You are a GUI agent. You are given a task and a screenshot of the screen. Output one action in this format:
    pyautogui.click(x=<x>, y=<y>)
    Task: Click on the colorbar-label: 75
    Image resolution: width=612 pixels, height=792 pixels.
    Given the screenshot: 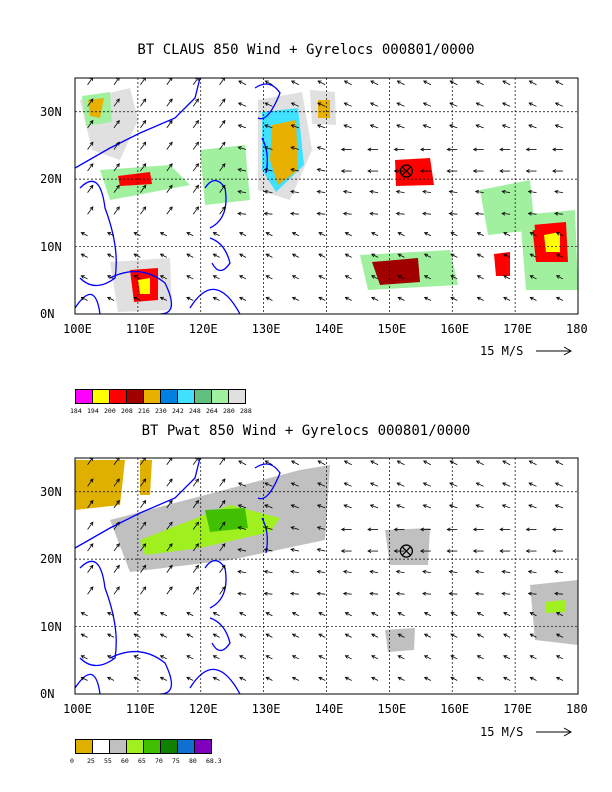 What is the action you would take?
    pyautogui.click(x=176, y=761)
    